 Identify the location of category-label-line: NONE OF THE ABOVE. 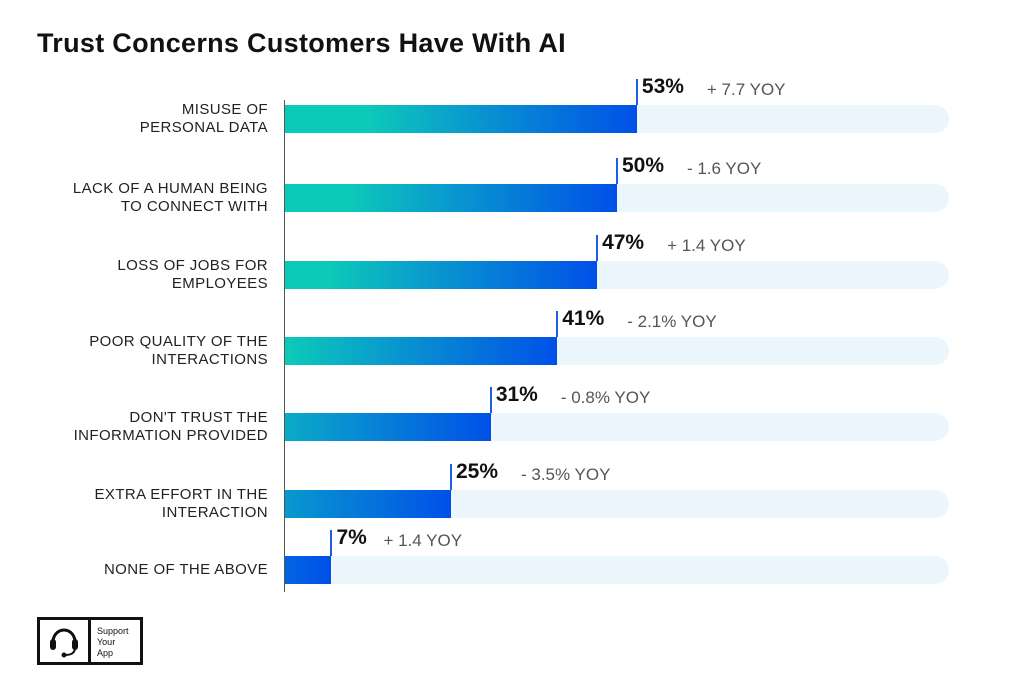
(185, 569).